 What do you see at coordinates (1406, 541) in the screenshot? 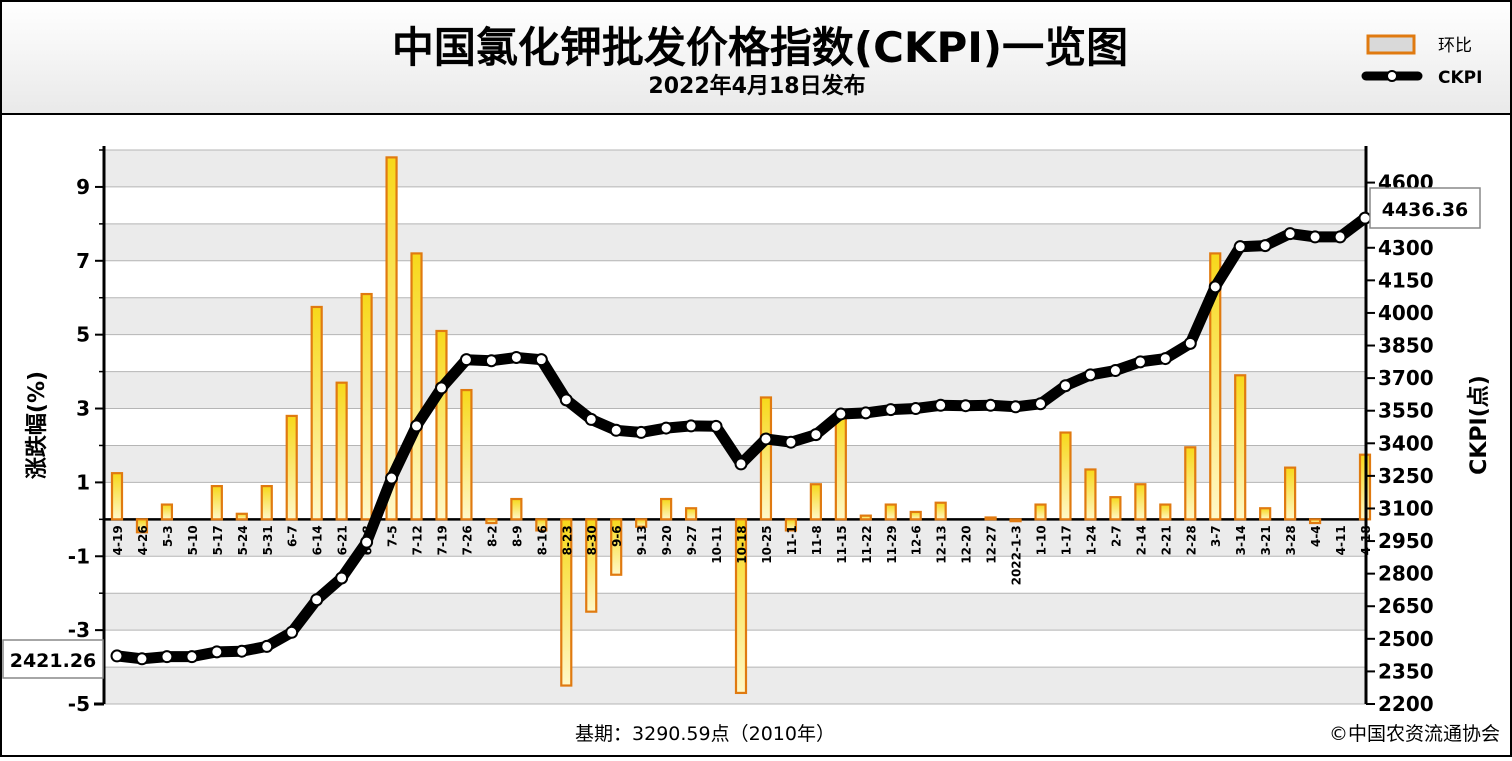
I see `right-tick-2950: 2950` at bounding box center [1406, 541].